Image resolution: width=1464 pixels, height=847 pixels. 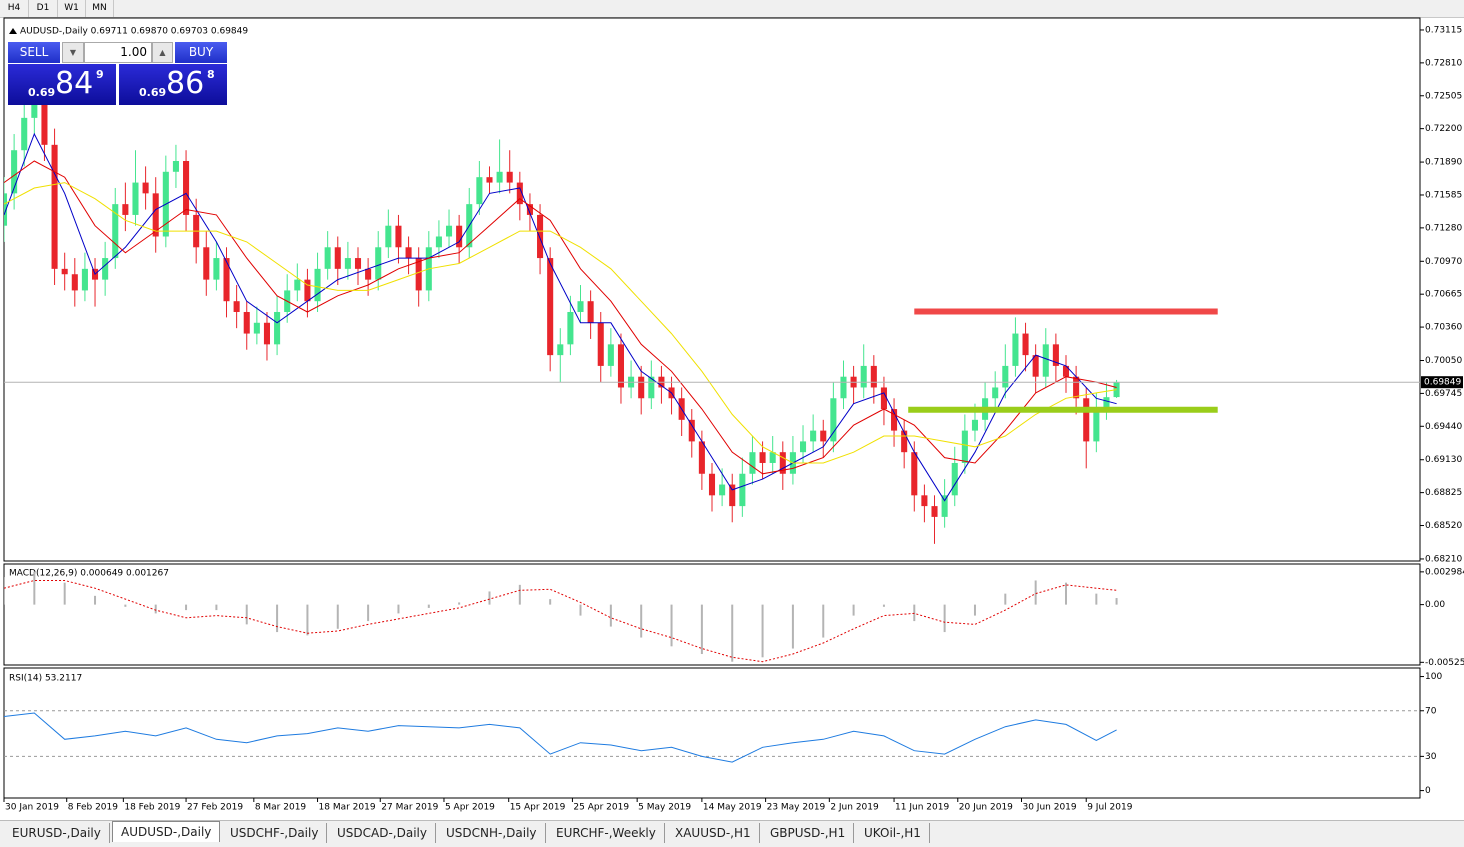 What do you see at coordinates (275, 833) in the screenshot?
I see `symbol-tab: USDCHF-,Daily` at bounding box center [275, 833].